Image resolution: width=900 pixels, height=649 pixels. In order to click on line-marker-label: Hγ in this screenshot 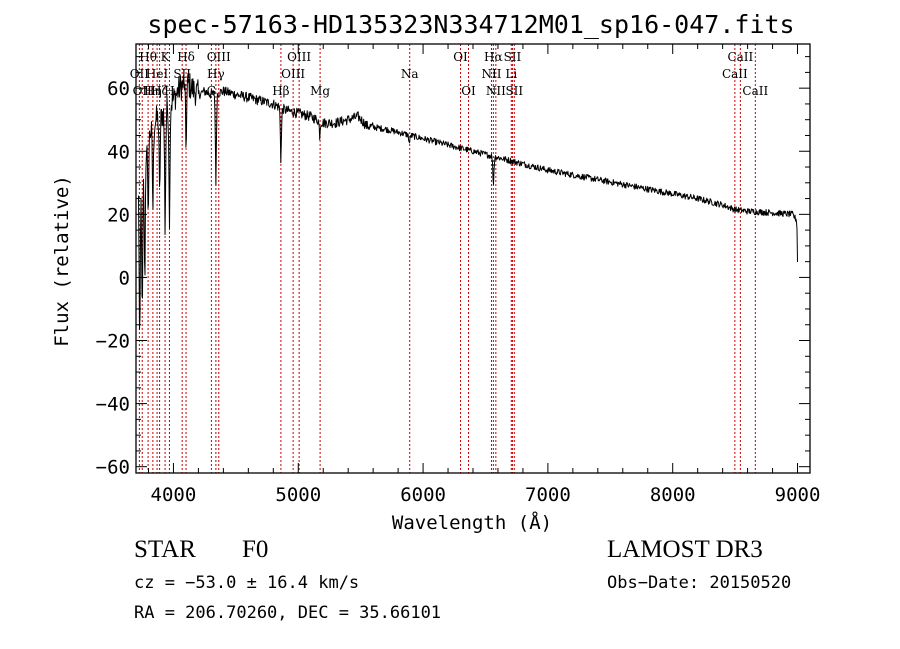, I will do `click(216, 74)`.